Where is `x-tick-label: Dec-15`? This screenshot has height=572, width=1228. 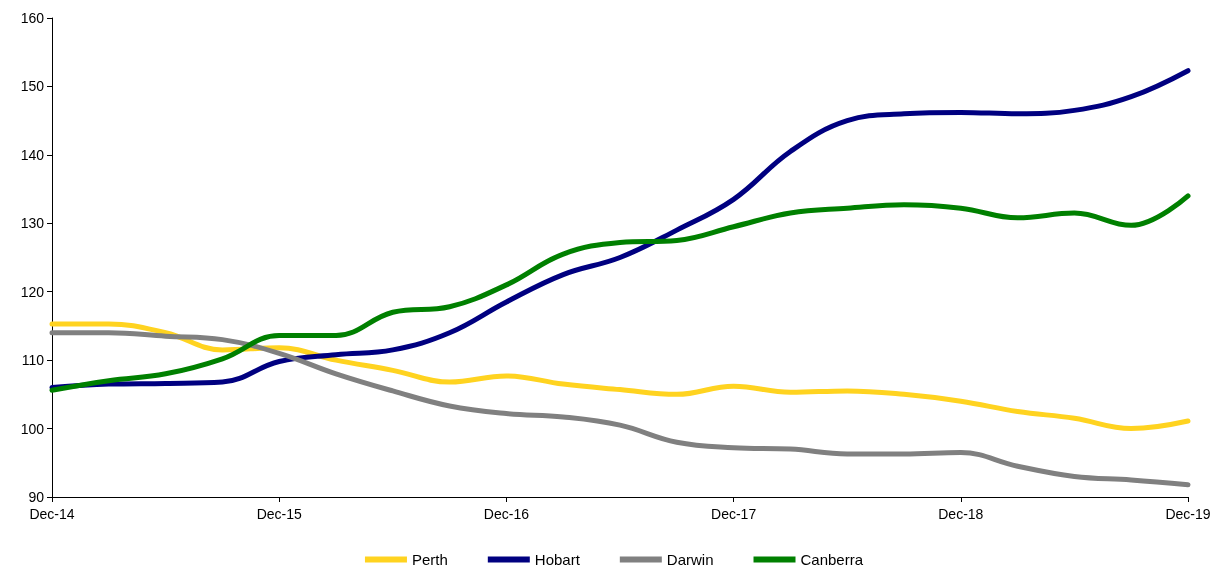
x-tick-label: Dec-15 is located at coordinates (279, 514).